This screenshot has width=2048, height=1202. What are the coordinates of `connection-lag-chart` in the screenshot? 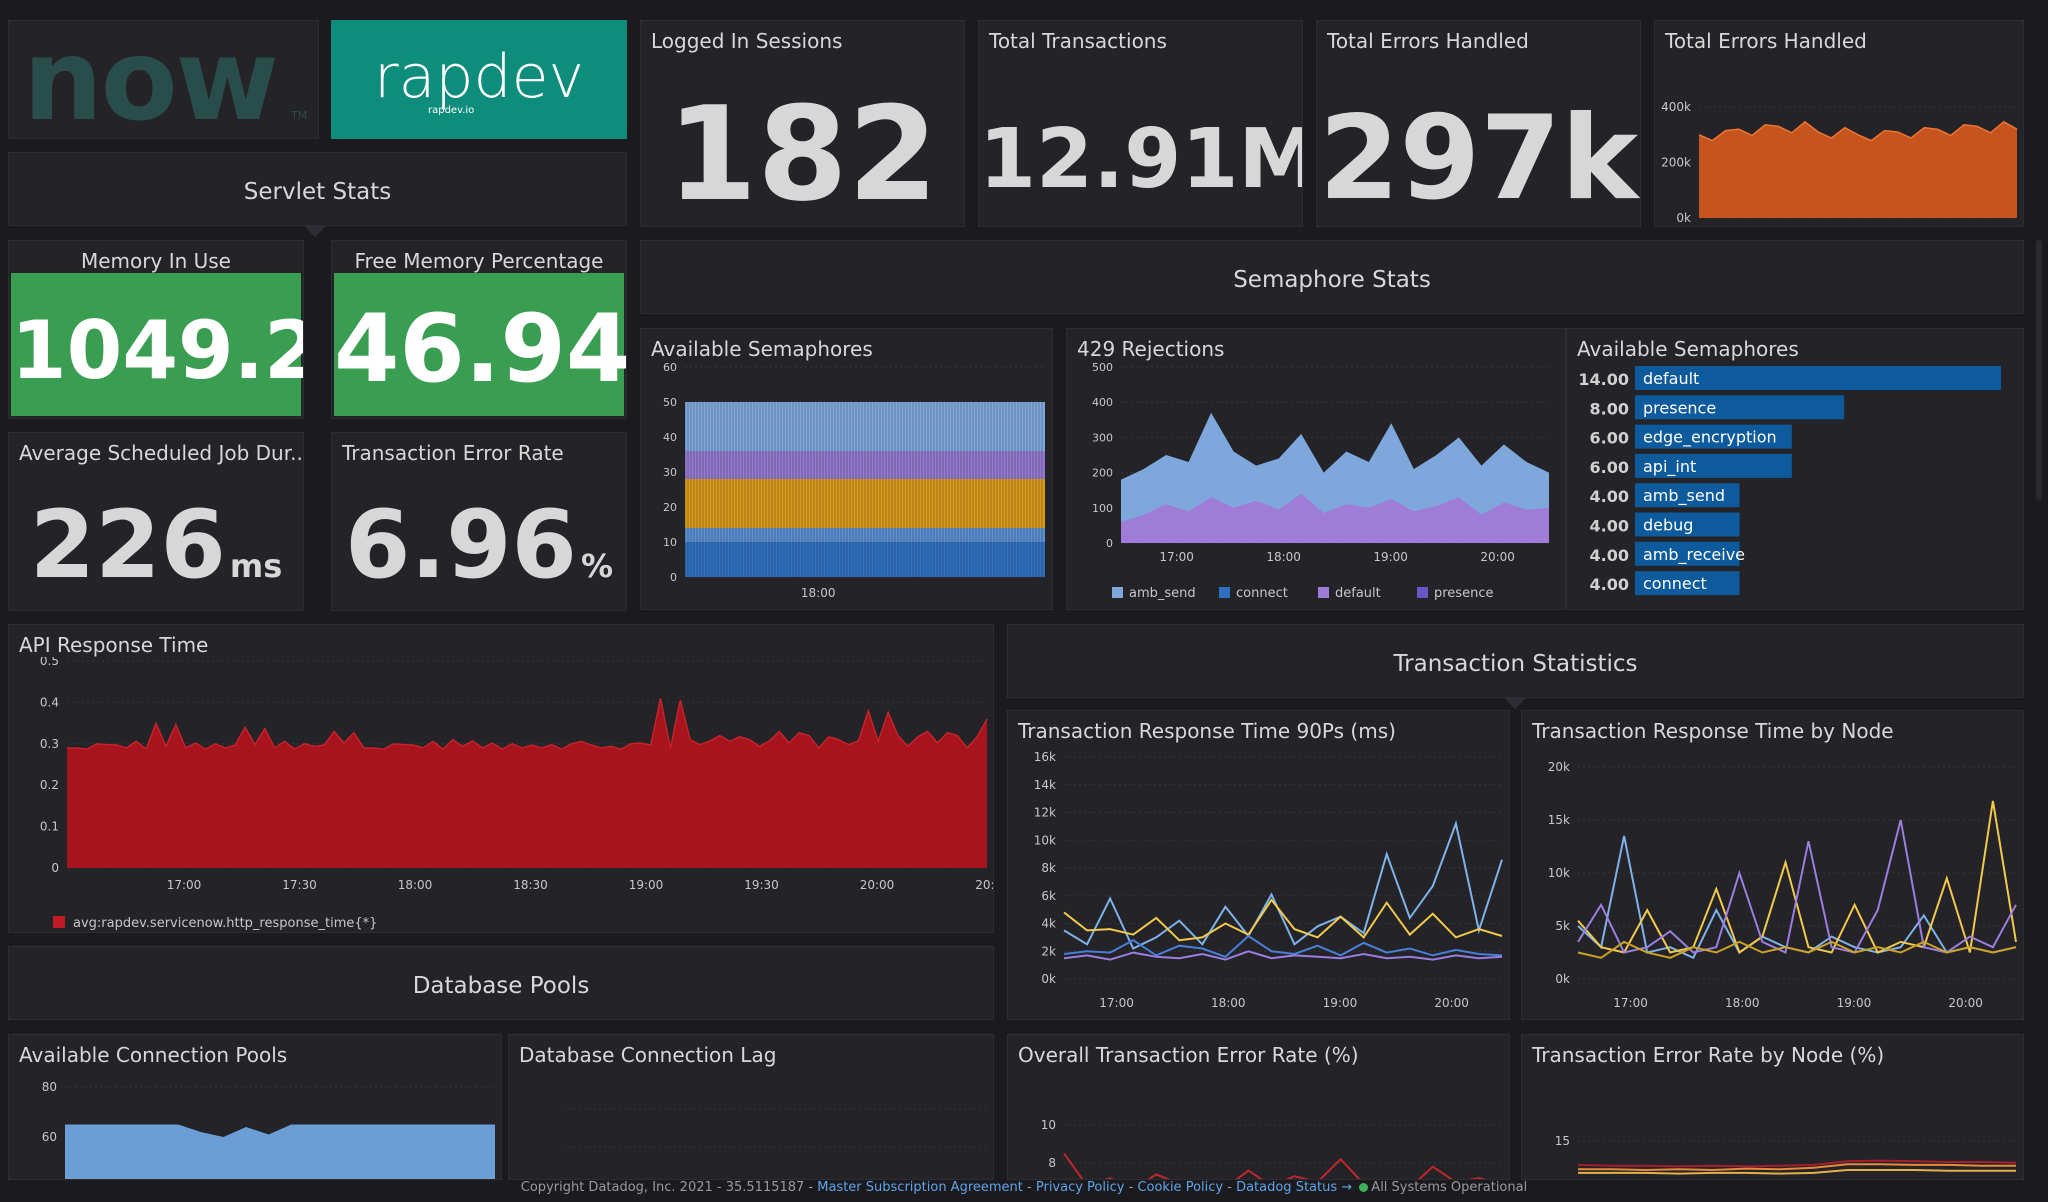 It's located at (775, 1128).